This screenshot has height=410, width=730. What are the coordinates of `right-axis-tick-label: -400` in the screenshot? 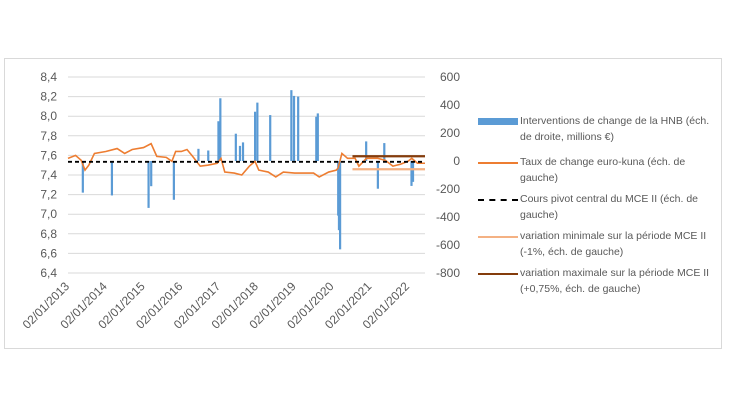 It's located at (448, 217).